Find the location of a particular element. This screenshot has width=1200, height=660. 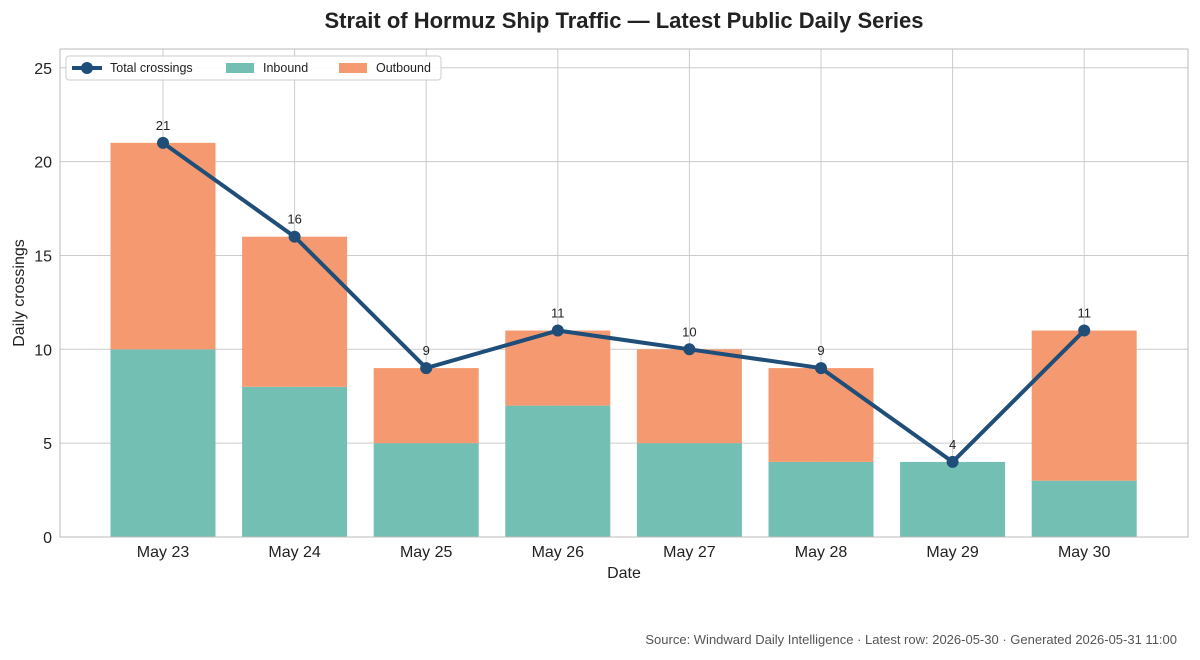

x-axis-label: Date is located at coordinates (624, 573).